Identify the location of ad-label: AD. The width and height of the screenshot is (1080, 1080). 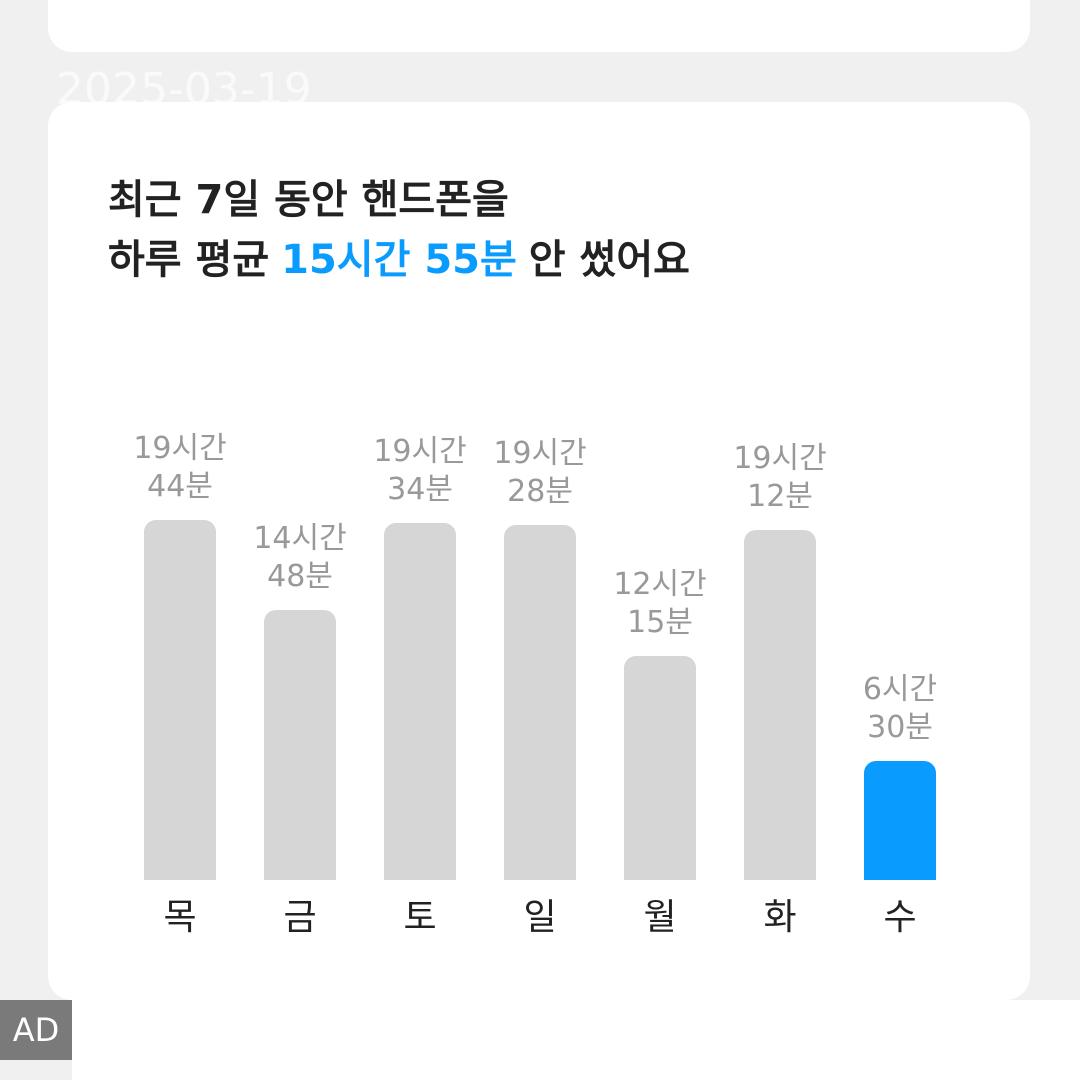
(36, 1030).